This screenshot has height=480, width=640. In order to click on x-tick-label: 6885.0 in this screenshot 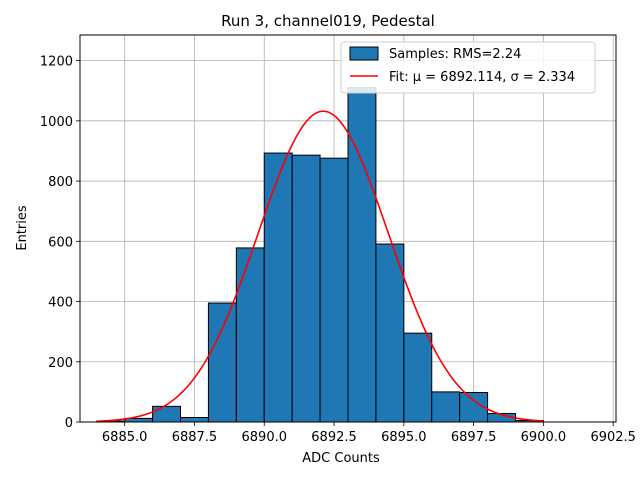, I will do `click(125, 437)`.